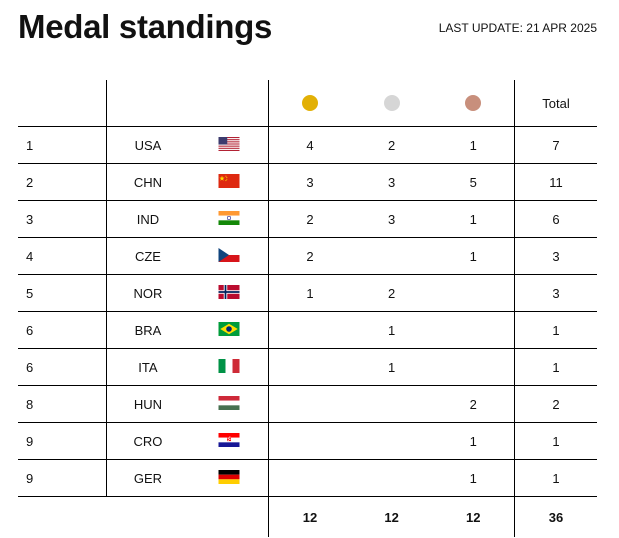 The width and height of the screenshot is (619, 538). I want to click on cze-flag-icon, so click(229, 254).